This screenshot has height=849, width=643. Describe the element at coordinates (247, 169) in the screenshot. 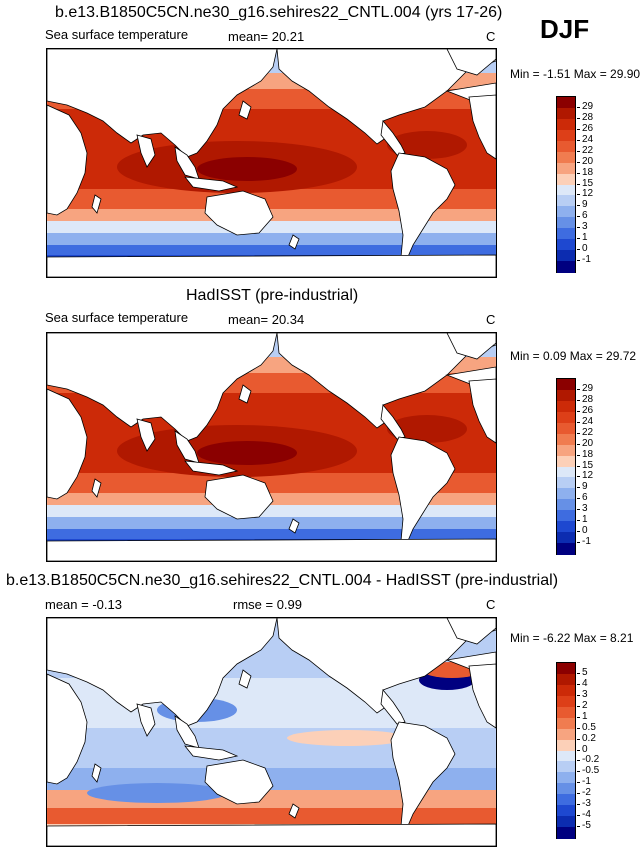

I see `warm-pool-core` at that location.